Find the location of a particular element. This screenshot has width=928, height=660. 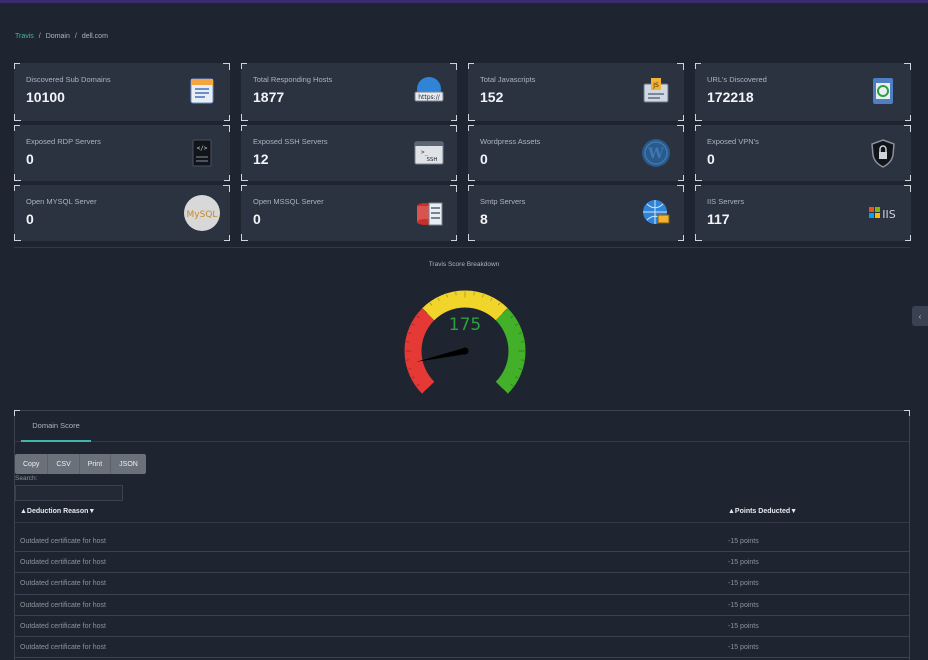

stat-label: Discovered Sub Domains is located at coordinates (68, 79).